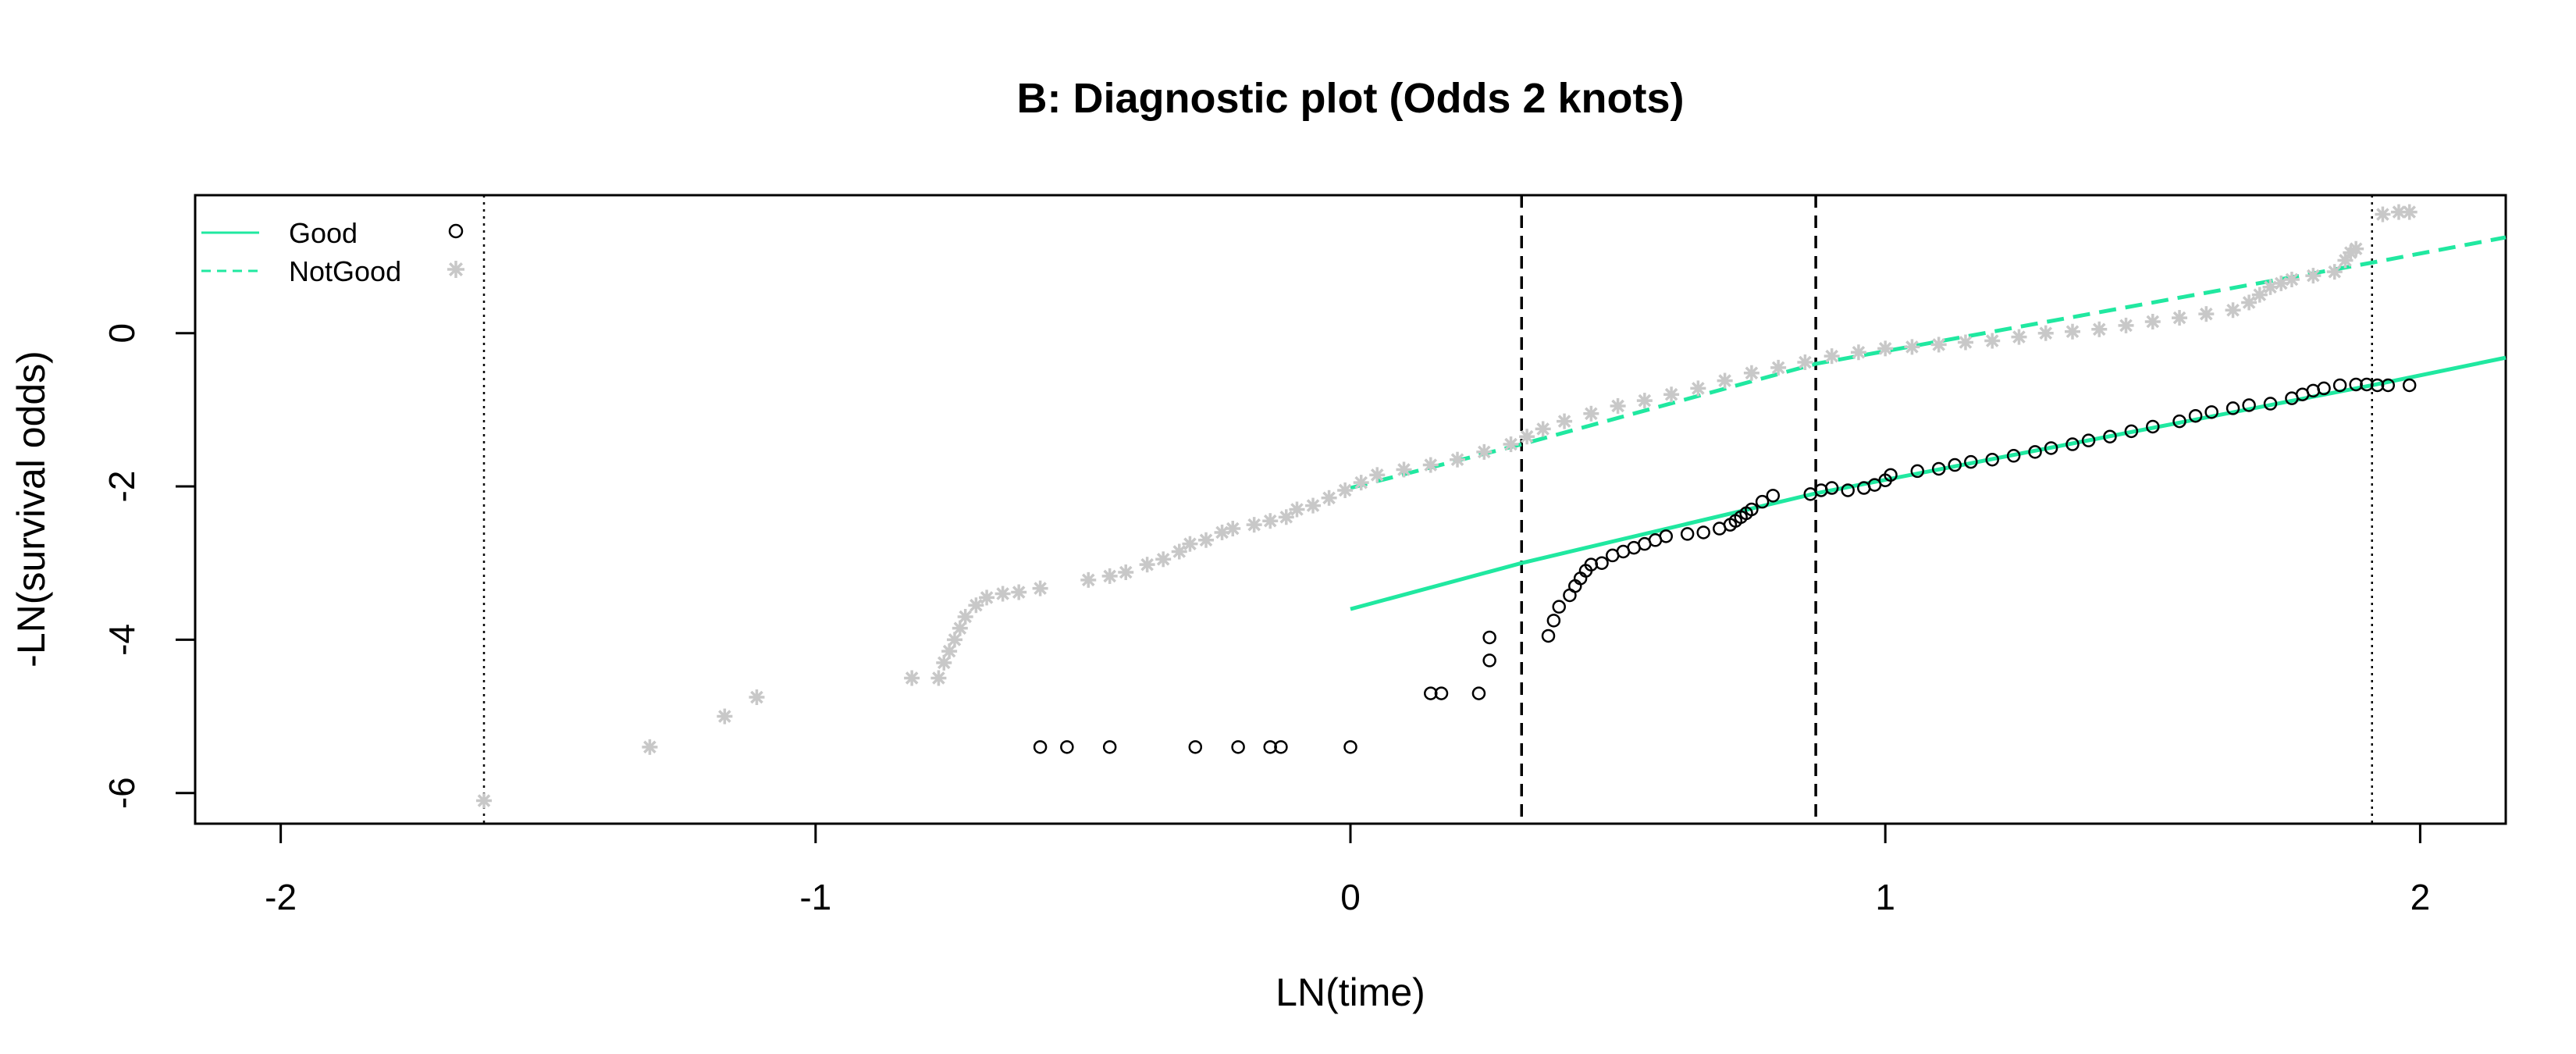 This screenshot has width=2576, height=1054. Describe the element at coordinates (1928, 483) in the screenshot. I see `fit-line-good` at that location.